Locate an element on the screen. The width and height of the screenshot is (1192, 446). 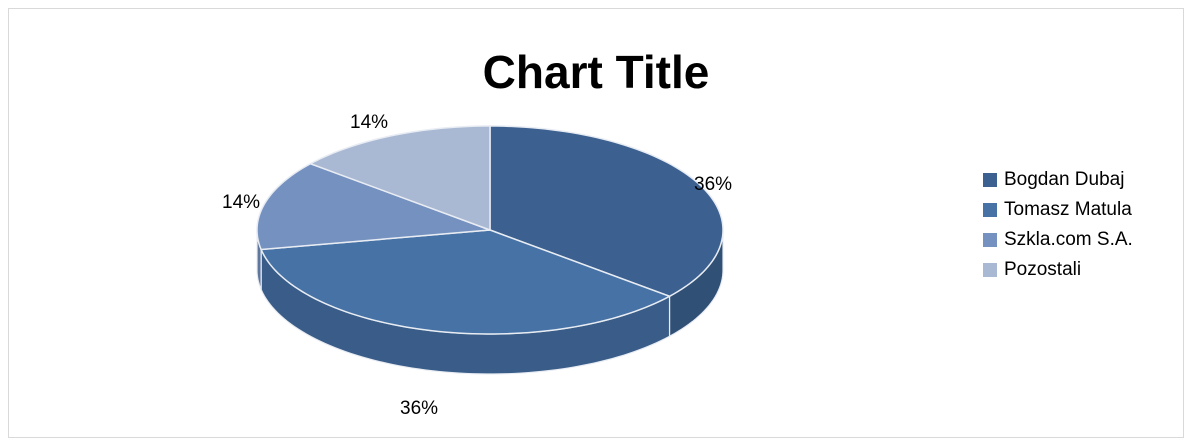
chart-title: Chart Title is located at coordinates (596, 72).